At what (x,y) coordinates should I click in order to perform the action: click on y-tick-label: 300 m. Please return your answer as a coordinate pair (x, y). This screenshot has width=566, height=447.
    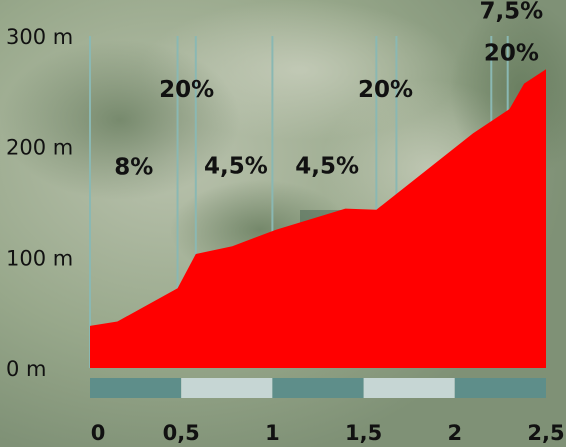
    Looking at the image, I should click on (39, 37).